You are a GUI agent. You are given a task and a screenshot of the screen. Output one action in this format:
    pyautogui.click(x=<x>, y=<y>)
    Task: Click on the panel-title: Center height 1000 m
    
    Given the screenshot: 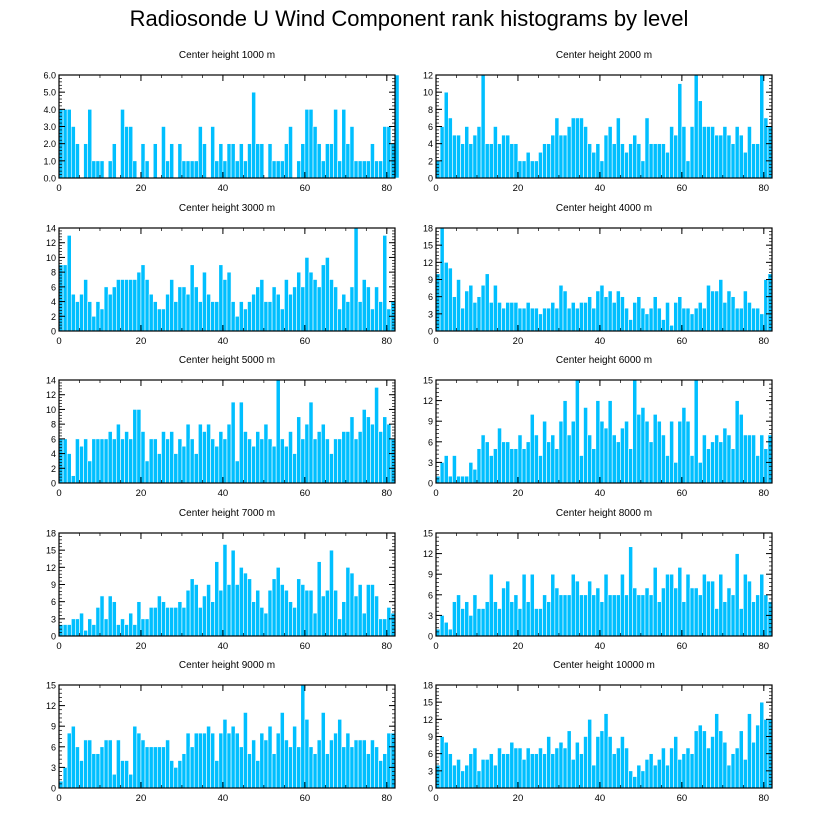 What is the action you would take?
    pyautogui.click(x=227, y=55)
    